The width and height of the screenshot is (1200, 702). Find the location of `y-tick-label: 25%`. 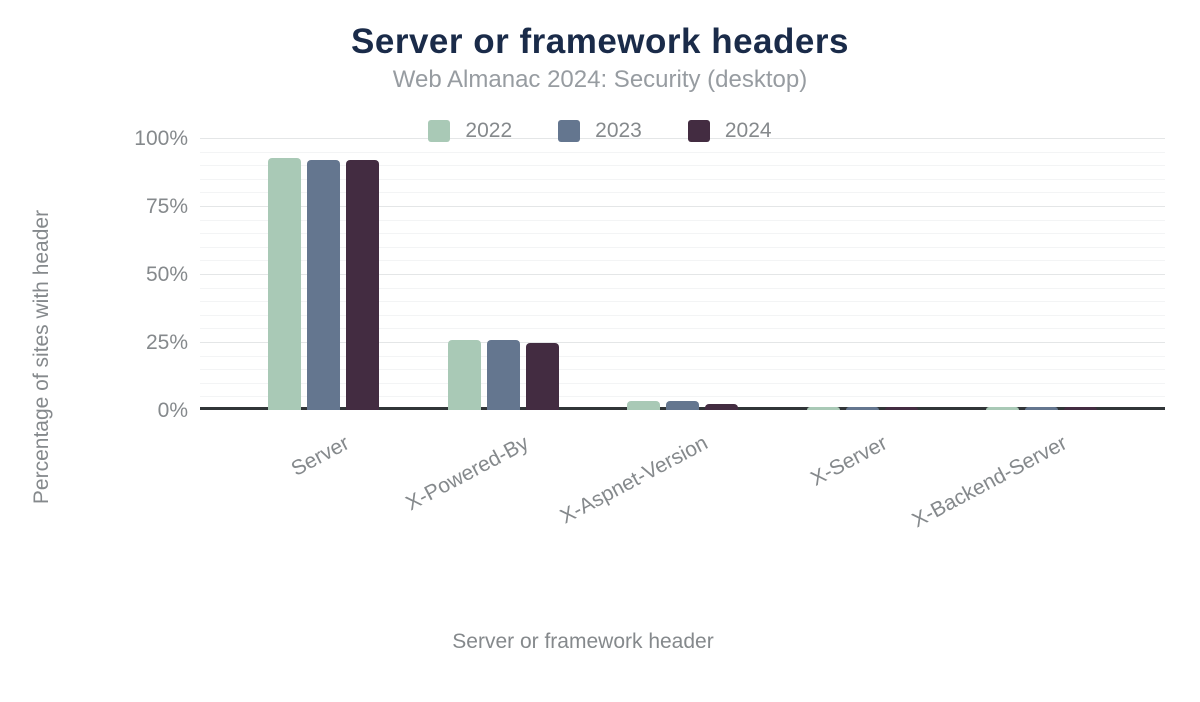

y-tick-label: 25% is located at coordinates (166, 342).